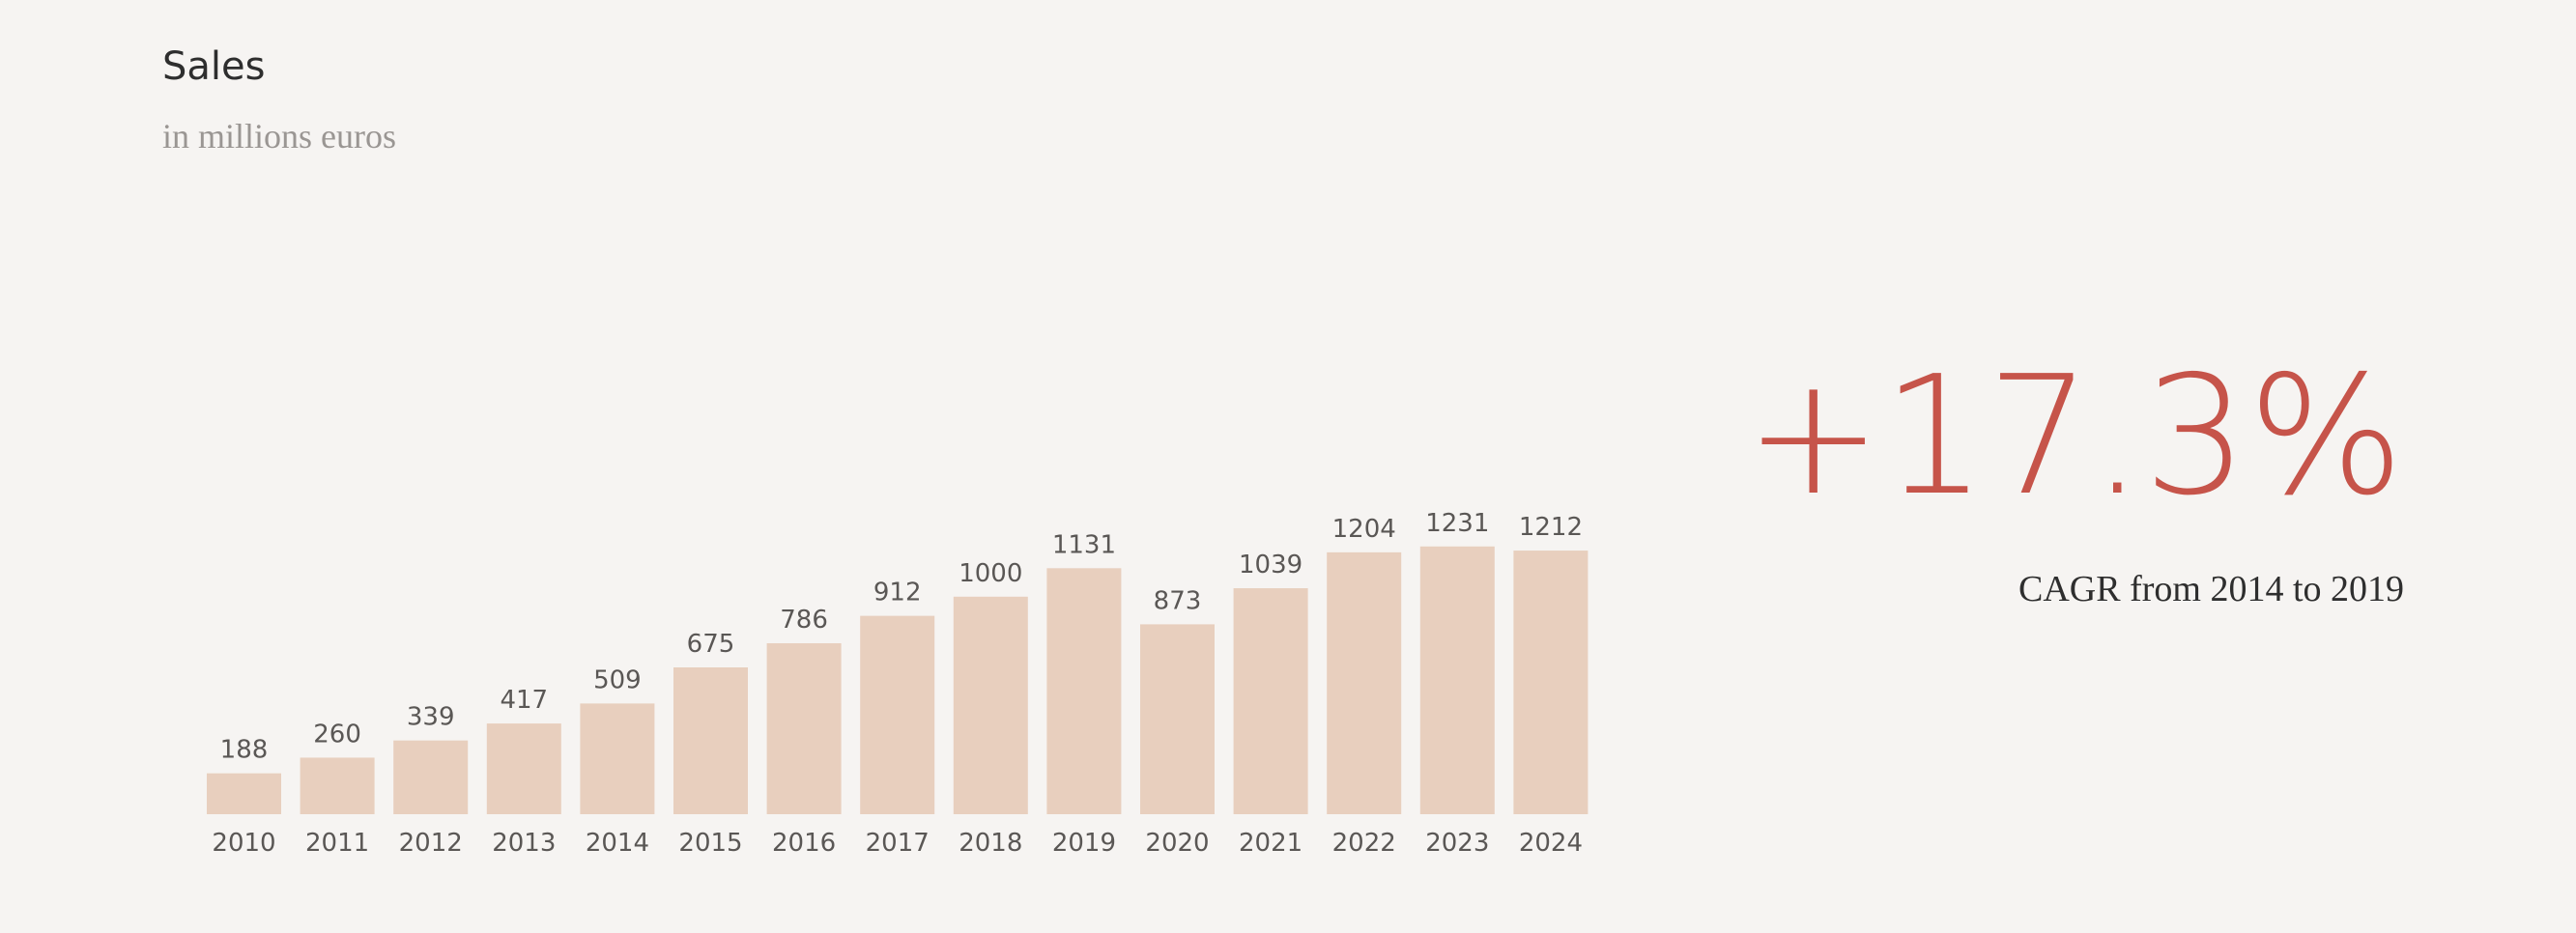 The width and height of the screenshot is (2576, 933). Describe the element at coordinates (244, 844) in the screenshot. I see `x-tick-label: 2010` at that location.